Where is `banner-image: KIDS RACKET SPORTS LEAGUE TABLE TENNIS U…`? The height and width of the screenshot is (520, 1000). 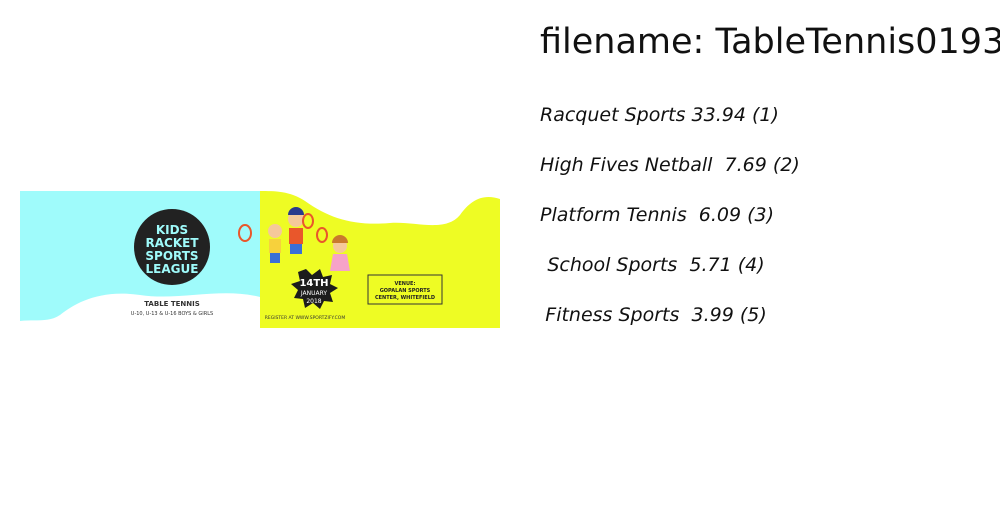 banner-image: KIDS RACKET SPORTS LEAGUE TABLE TENNIS U… is located at coordinates (260, 259).